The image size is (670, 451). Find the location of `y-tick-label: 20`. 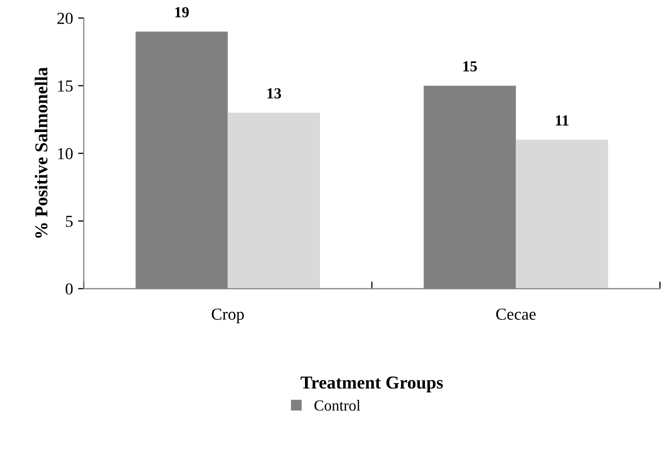

y-tick-label: 20 is located at coordinates (65, 18).